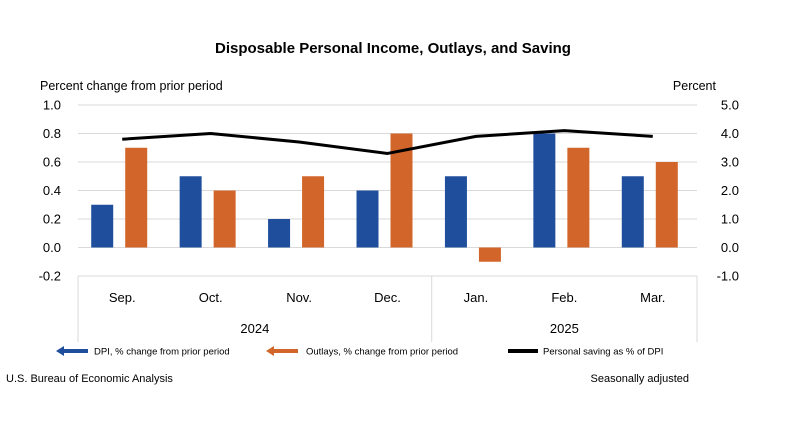 The width and height of the screenshot is (787, 423). Describe the element at coordinates (728, 276) in the screenshot. I see `right-tick-label: -1.0` at that location.